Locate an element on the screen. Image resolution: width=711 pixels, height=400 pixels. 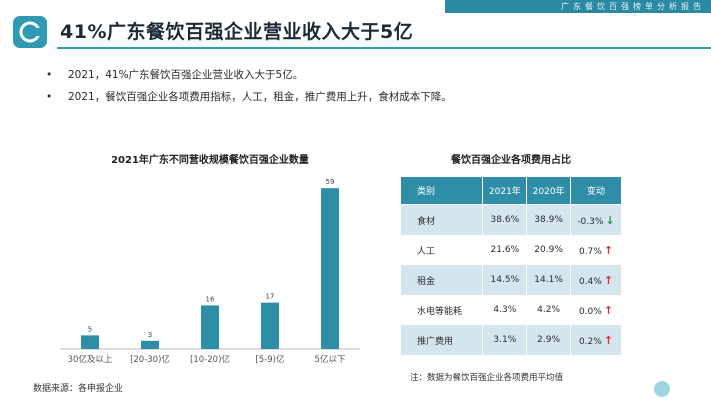
cell-2021: 4.3% is located at coordinates (505, 310).